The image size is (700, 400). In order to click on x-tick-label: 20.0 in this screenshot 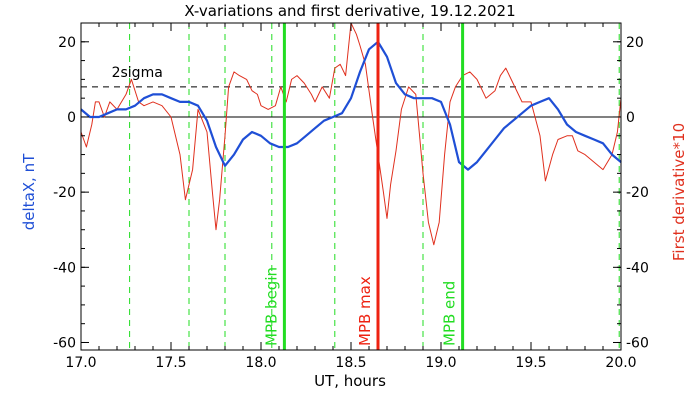, I will do `click(620, 363)`.